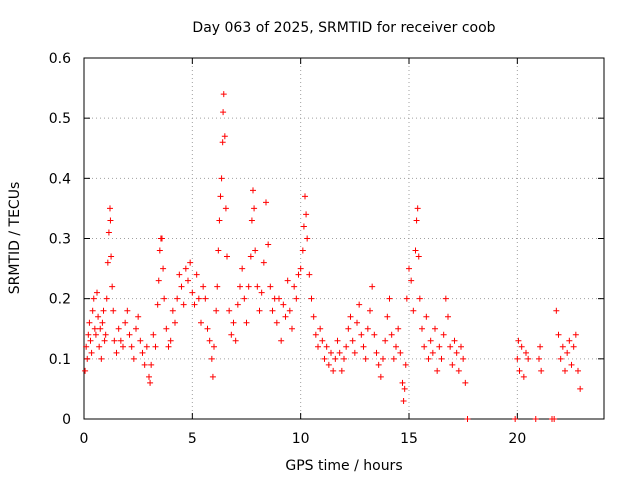 The height and width of the screenshot is (480, 640). I want to click on y-tick-label: 0.1, so click(60, 360).